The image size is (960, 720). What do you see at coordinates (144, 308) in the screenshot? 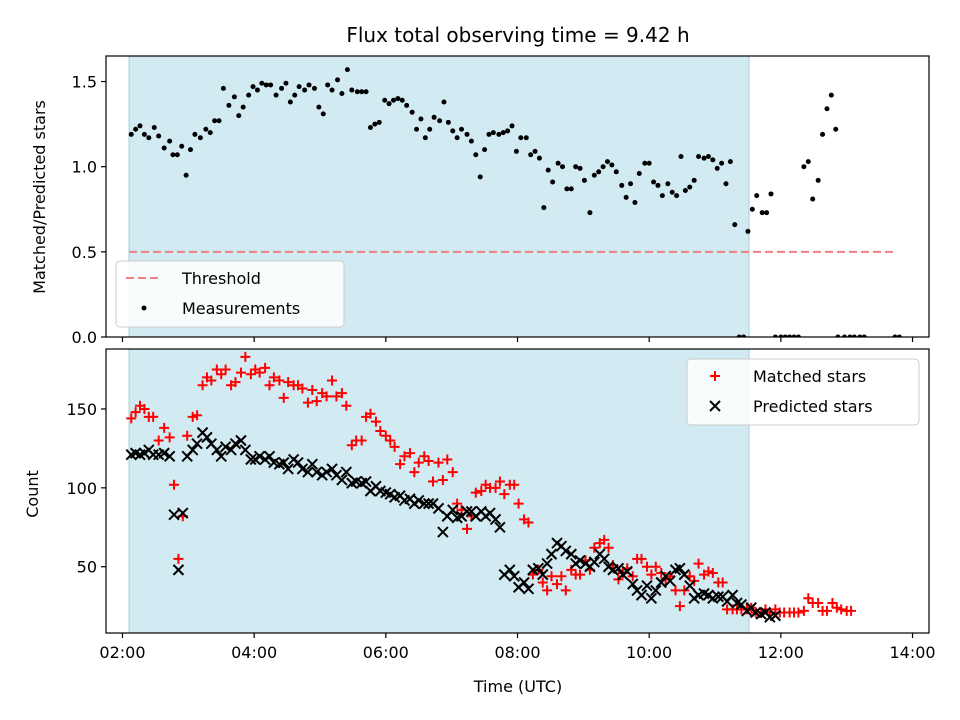
I see `legend-key-measurements` at bounding box center [144, 308].